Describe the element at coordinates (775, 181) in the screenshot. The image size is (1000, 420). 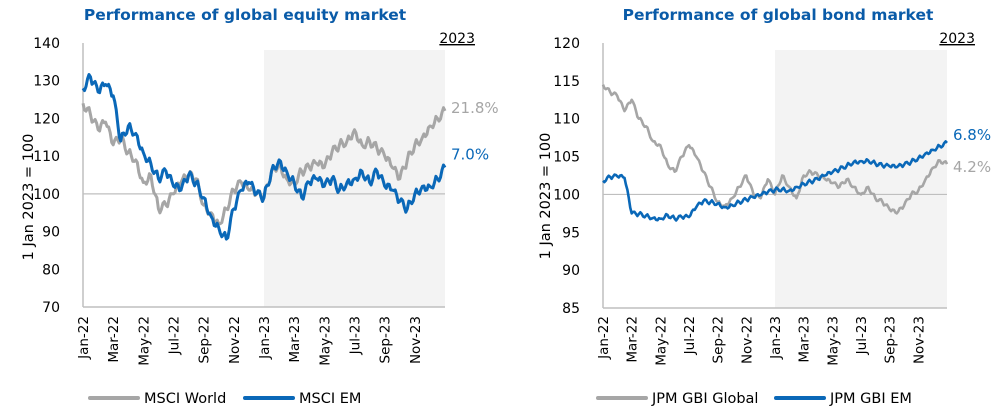
I see `series-line-jpm-gbi-em` at that location.